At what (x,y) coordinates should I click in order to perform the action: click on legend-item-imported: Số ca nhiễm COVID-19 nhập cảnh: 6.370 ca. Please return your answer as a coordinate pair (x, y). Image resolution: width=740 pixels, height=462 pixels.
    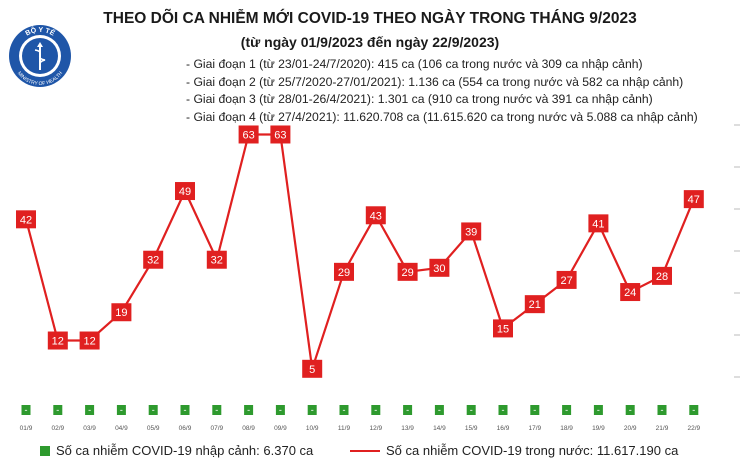
    Looking at the image, I should click on (176, 450).